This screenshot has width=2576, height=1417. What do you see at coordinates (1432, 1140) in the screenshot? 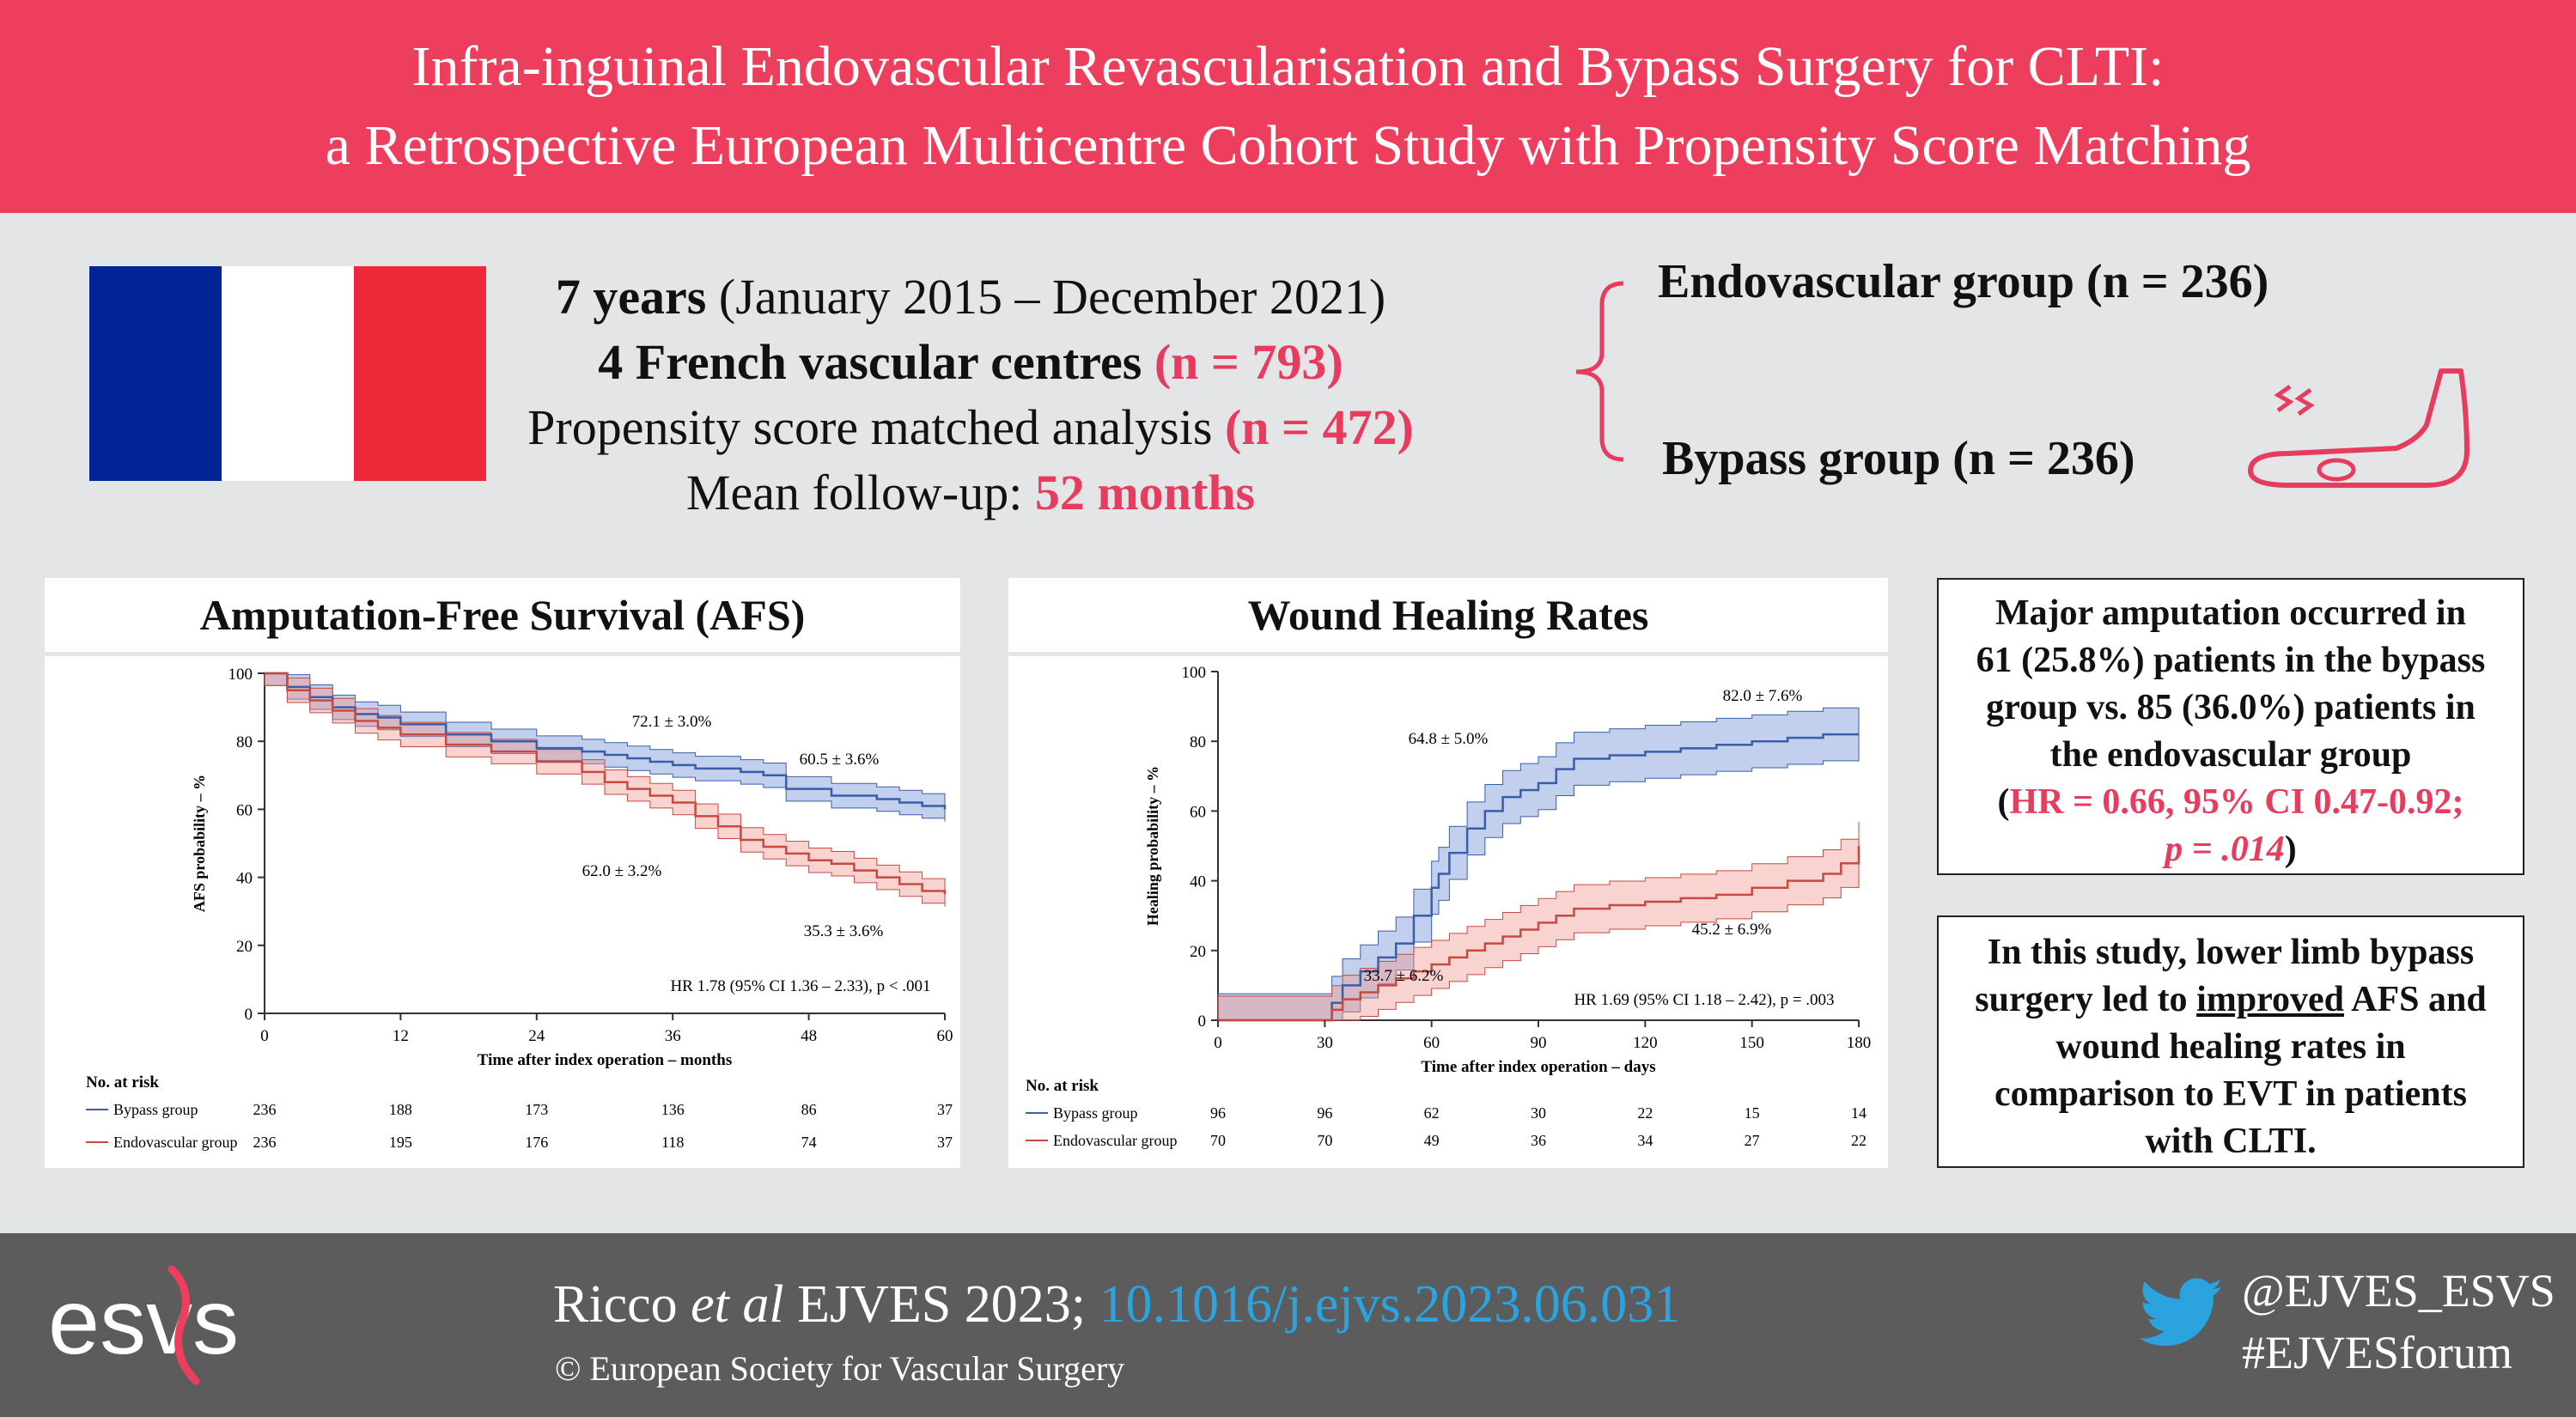
I see `risk-value: 49` at bounding box center [1432, 1140].